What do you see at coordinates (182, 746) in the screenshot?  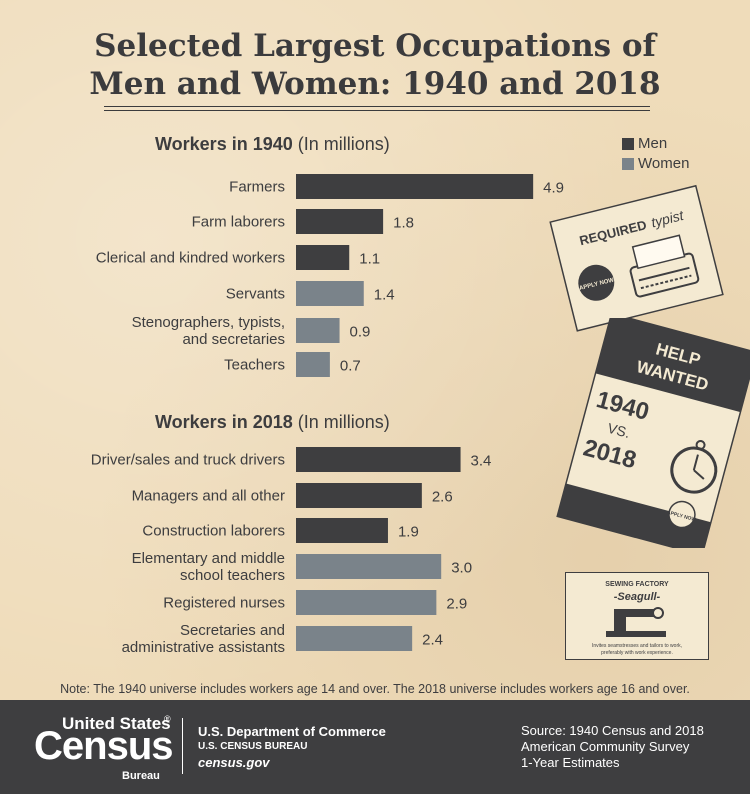 I see `footer-divider` at bounding box center [182, 746].